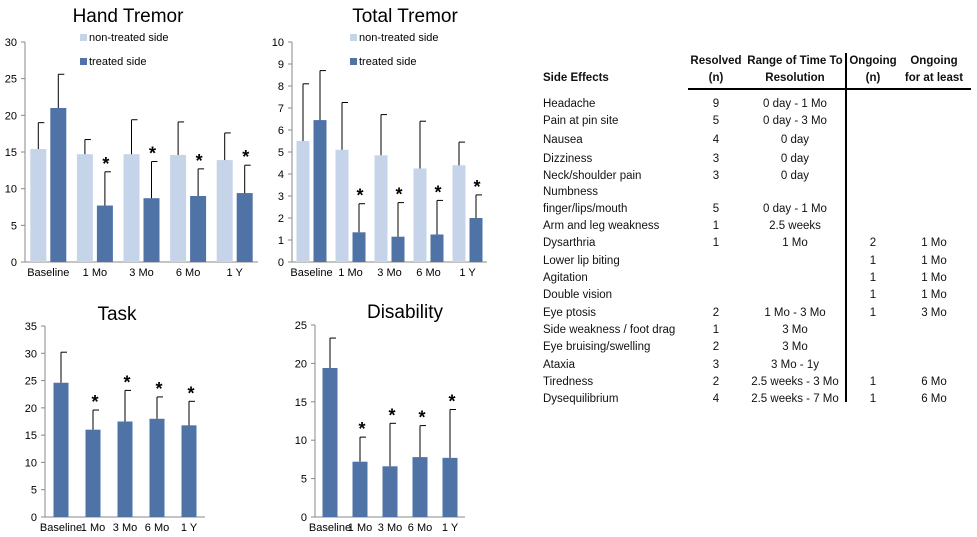 The width and height of the screenshot is (977, 537). Describe the element at coordinates (795, 365) in the screenshot. I see `row-range: 3 Mo - 1y` at that location.